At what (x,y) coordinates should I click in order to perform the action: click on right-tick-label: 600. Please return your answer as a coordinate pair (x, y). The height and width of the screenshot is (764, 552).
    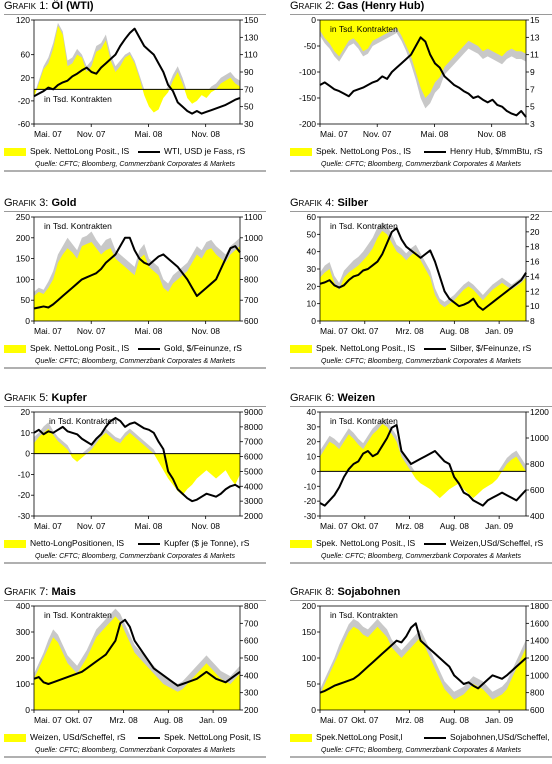
    Looking at the image, I should click on (251, 321).